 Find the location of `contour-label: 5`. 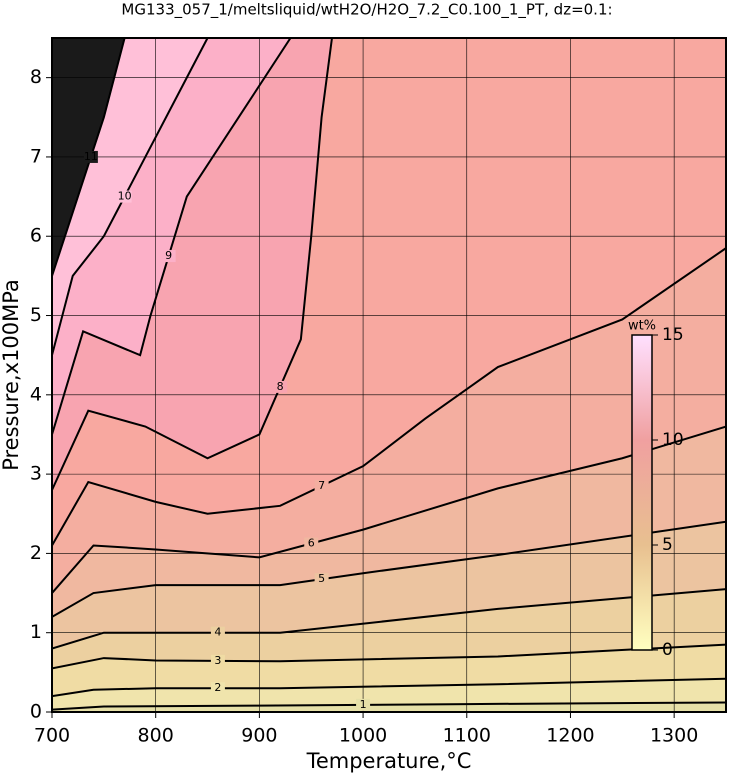

contour-label: 5 is located at coordinates (321, 578).